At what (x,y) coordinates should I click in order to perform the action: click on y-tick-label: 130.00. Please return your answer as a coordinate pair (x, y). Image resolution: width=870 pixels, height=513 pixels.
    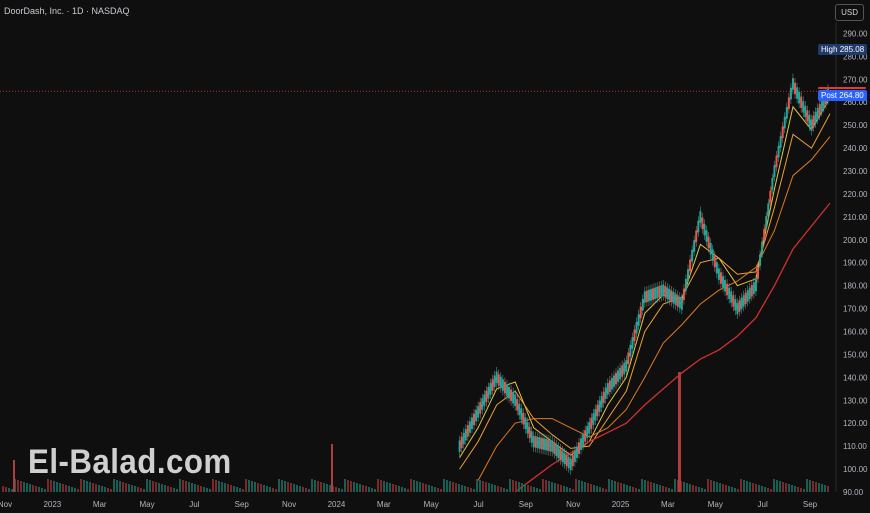
    Looking at the image, I should click on (855, 400).